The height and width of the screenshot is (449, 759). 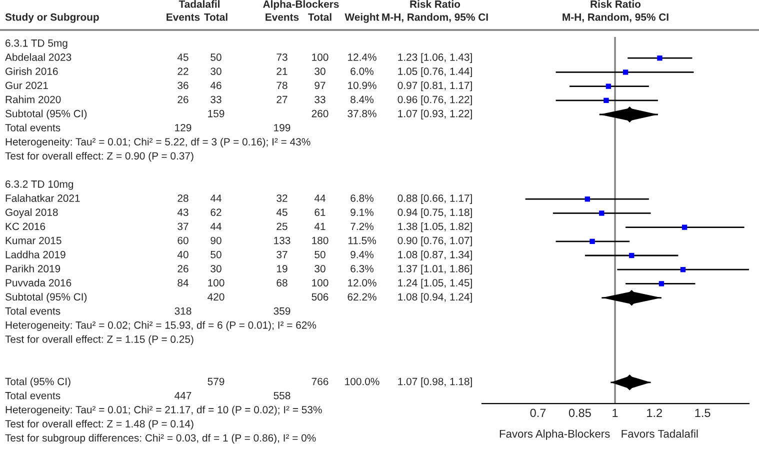 I want to click on category-label: Study or Subgroup, so click(x=52, y=18).